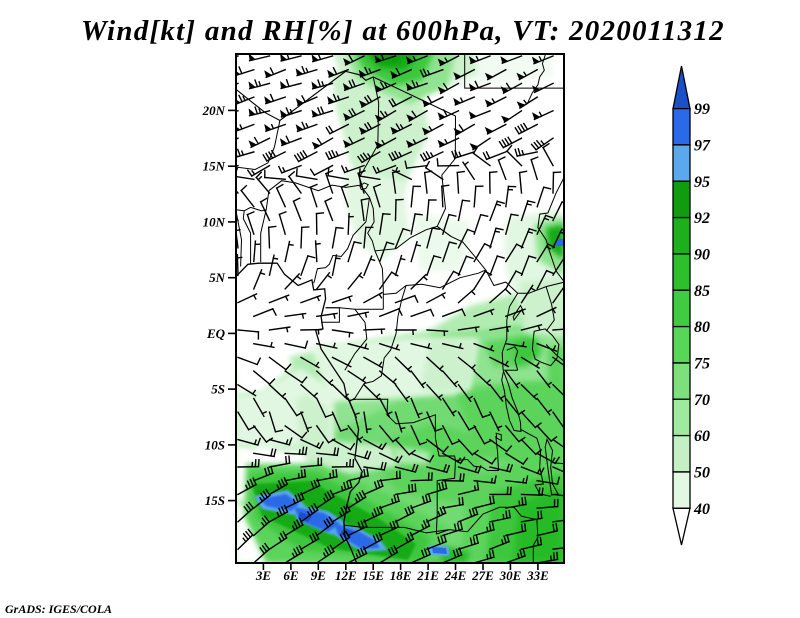  Describe the element at coordinates (702, 291) in the screenshot. I see `svg-text: 85` at that location.